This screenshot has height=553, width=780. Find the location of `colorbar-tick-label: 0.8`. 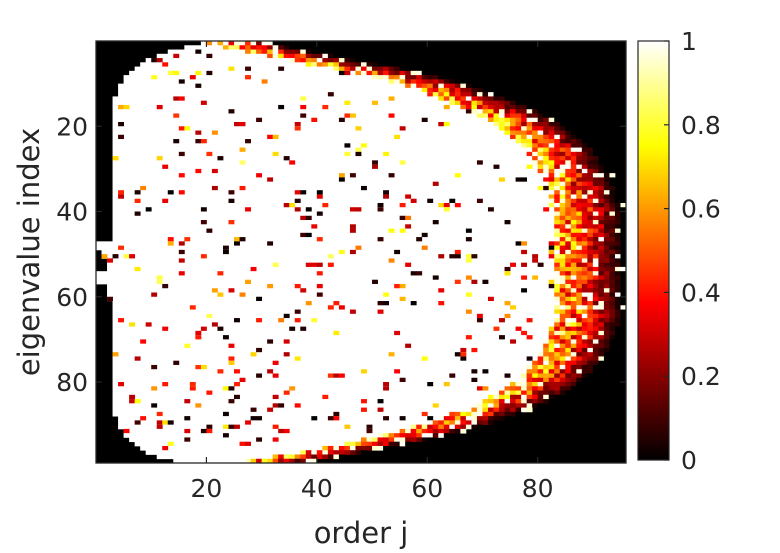

colorbar-tick-label: 0.8 is located at coordinates (701, 125).